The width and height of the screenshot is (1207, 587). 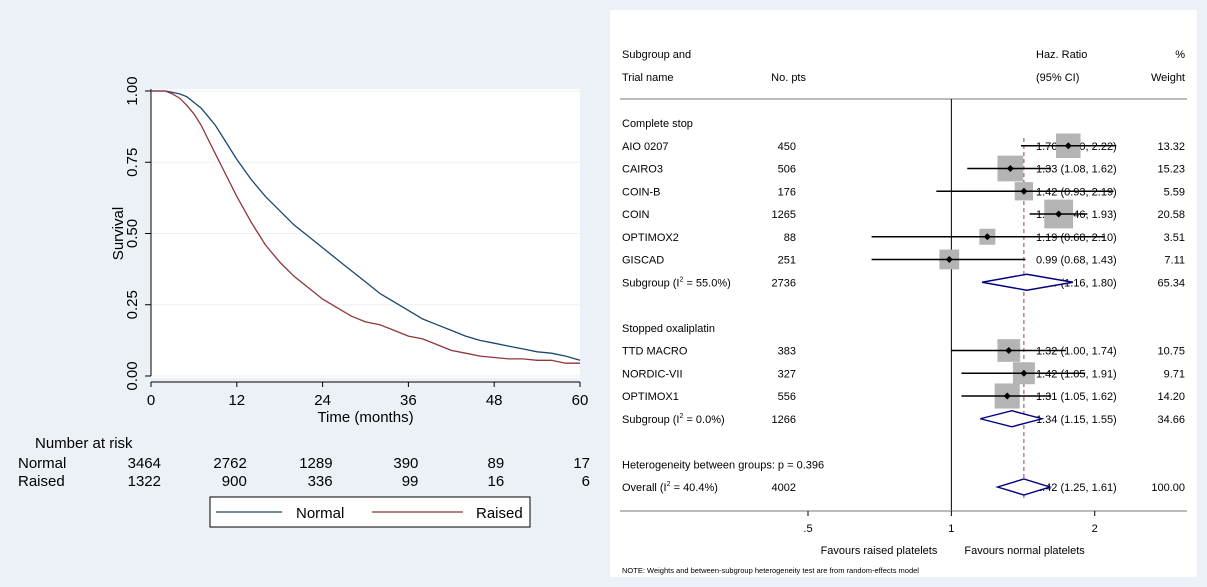 What do you see at coordinates (144, 481) in the screenshot?
I see `risk-count: 1322` at bounding box center [144, 481].